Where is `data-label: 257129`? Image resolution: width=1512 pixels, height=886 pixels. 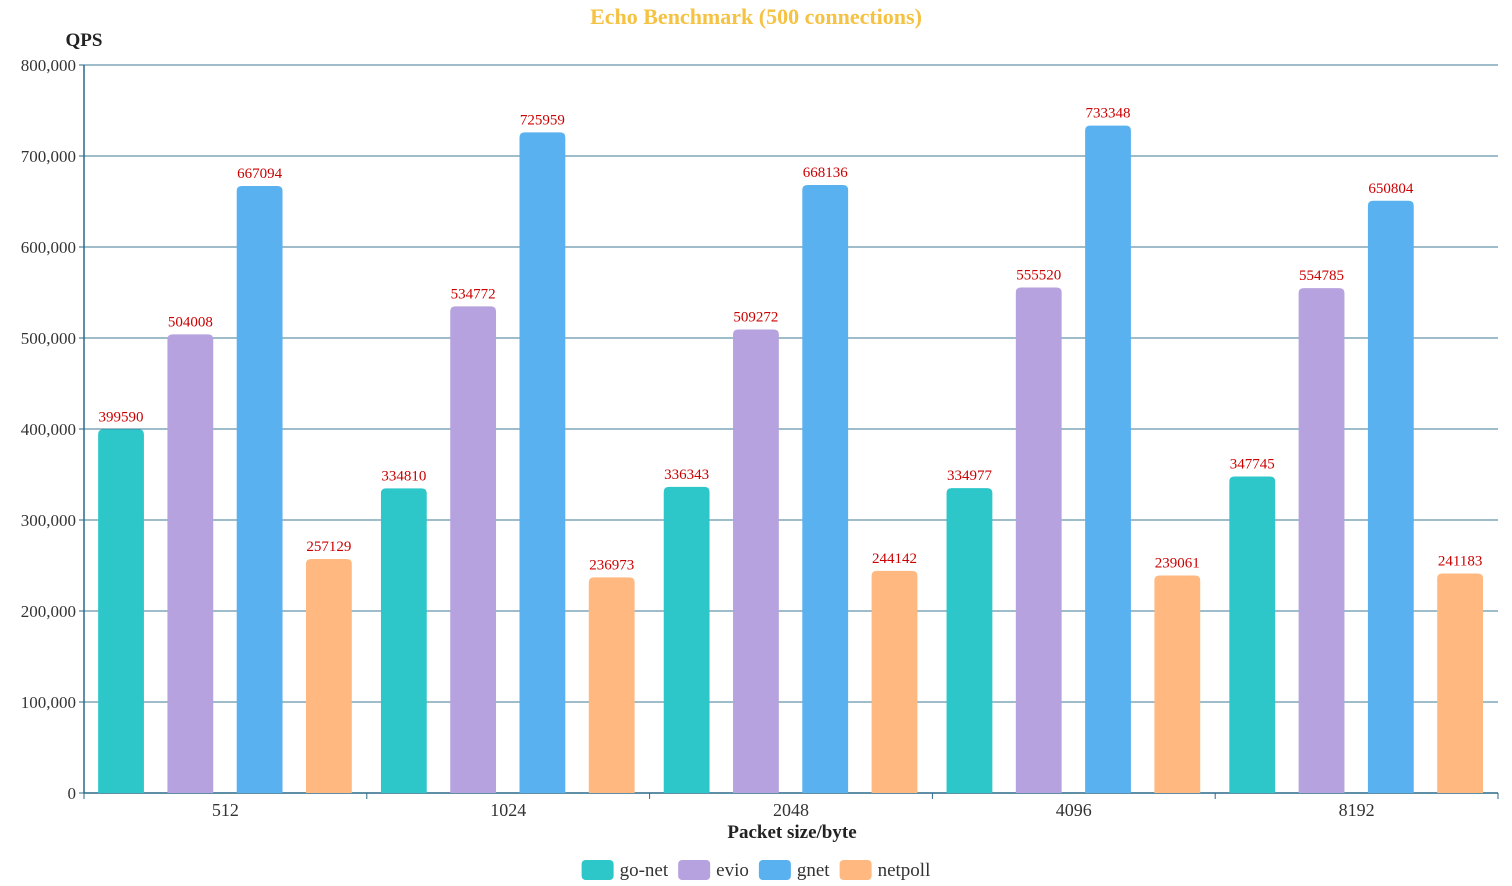 data-label: 257129 is located at coordinates (328, 547).